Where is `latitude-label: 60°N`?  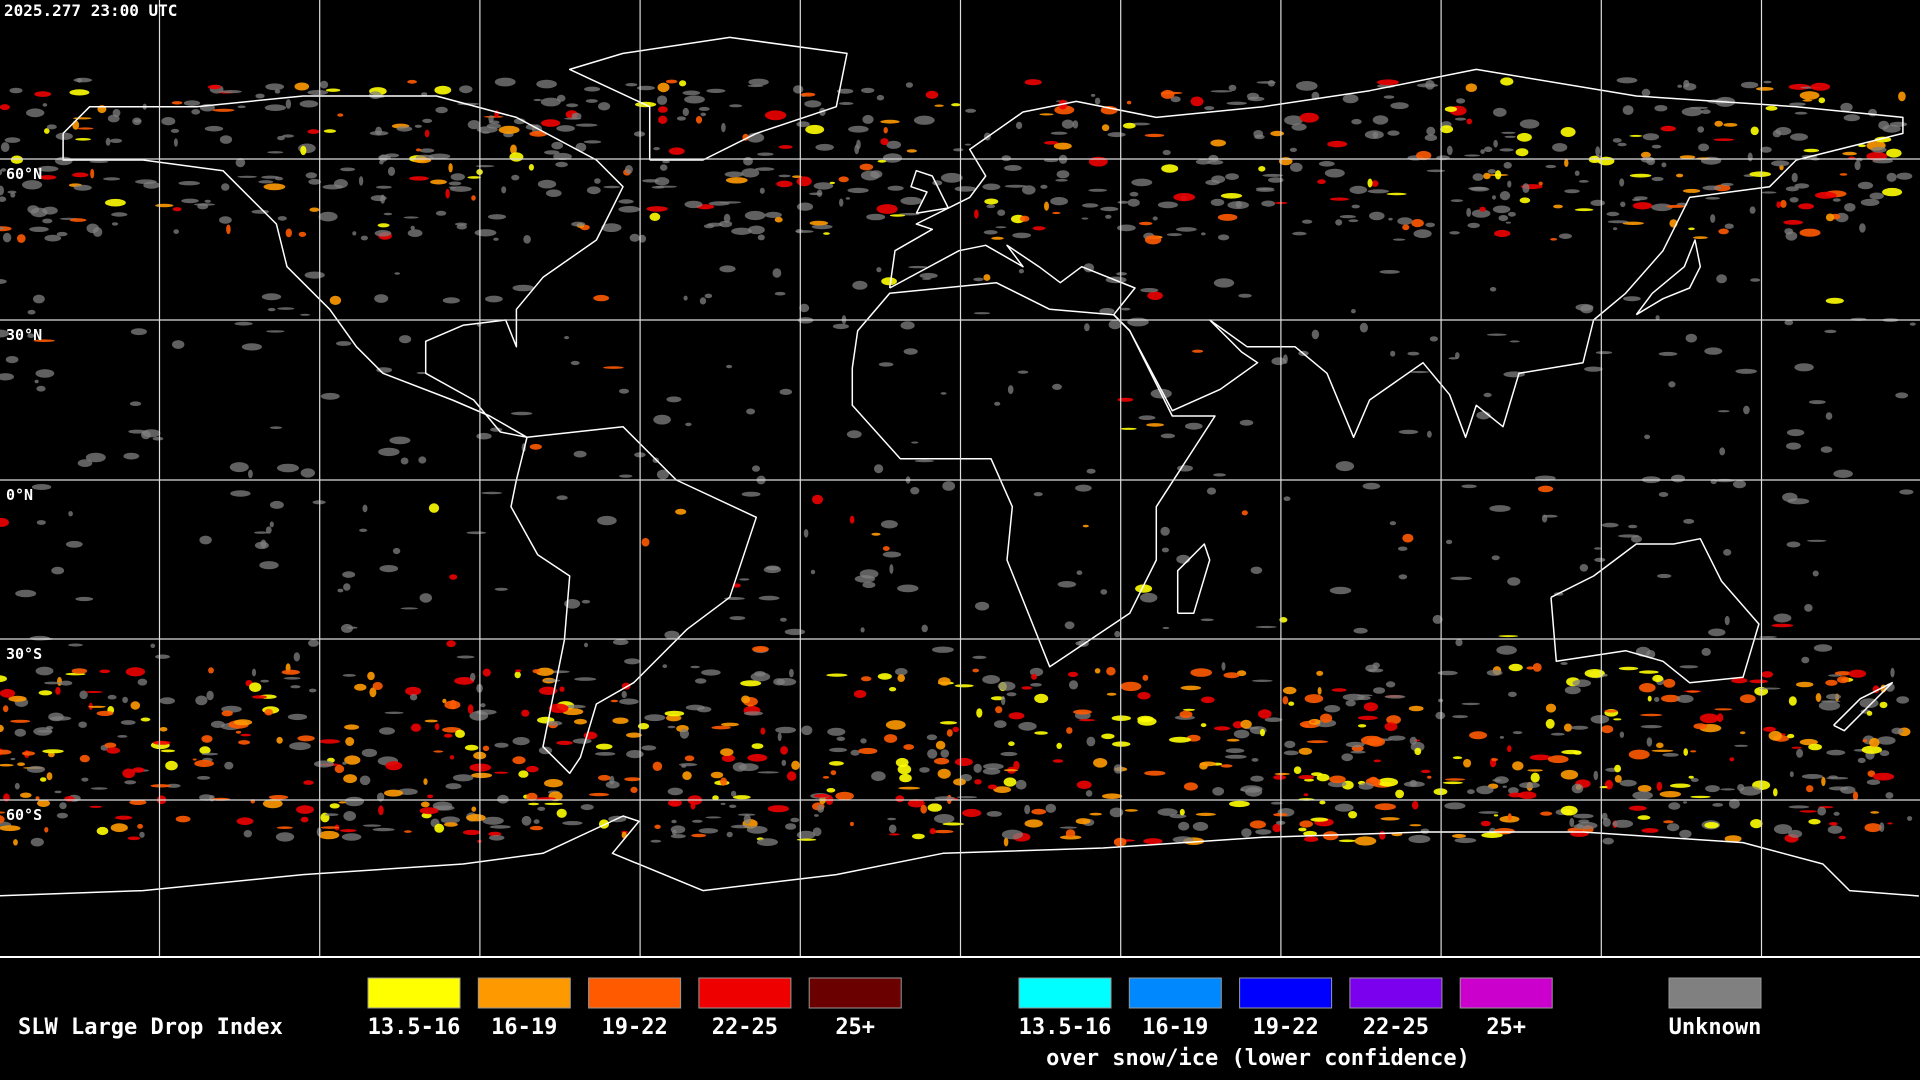
latitude-label: 60°N is located at coordinates (24, 174).